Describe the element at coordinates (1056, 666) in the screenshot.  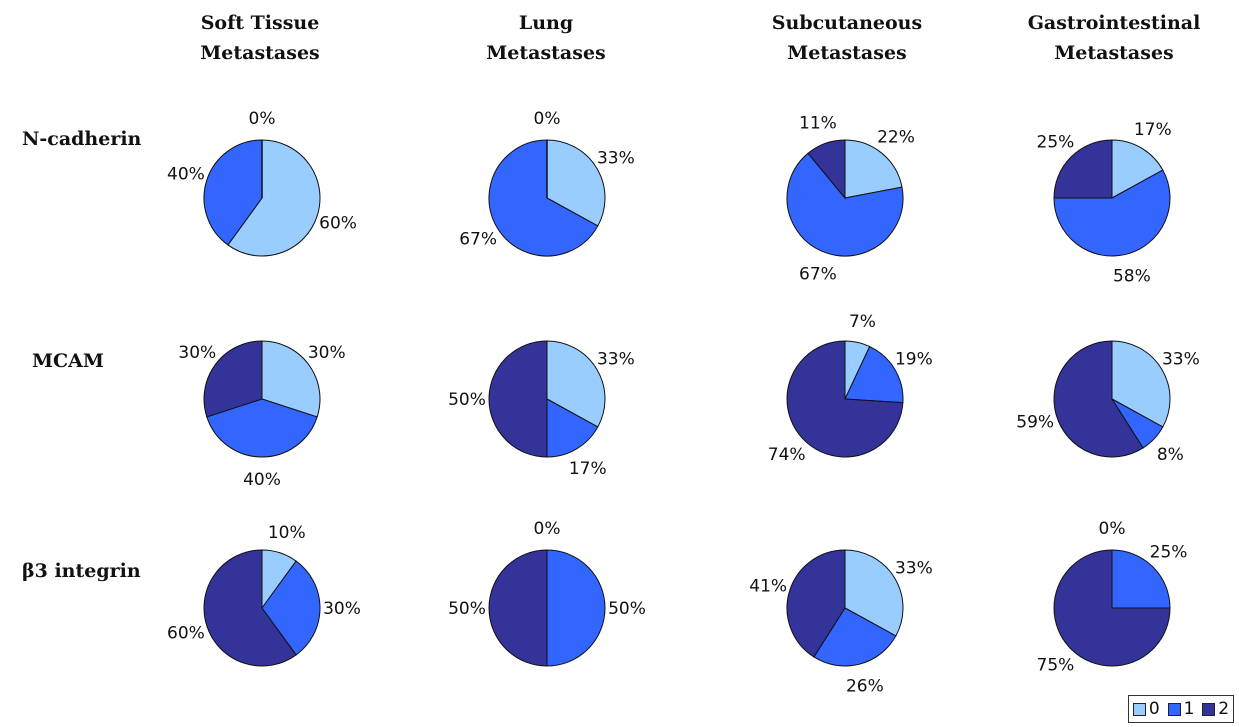
I see `pie-data-label: 75%` at that location.